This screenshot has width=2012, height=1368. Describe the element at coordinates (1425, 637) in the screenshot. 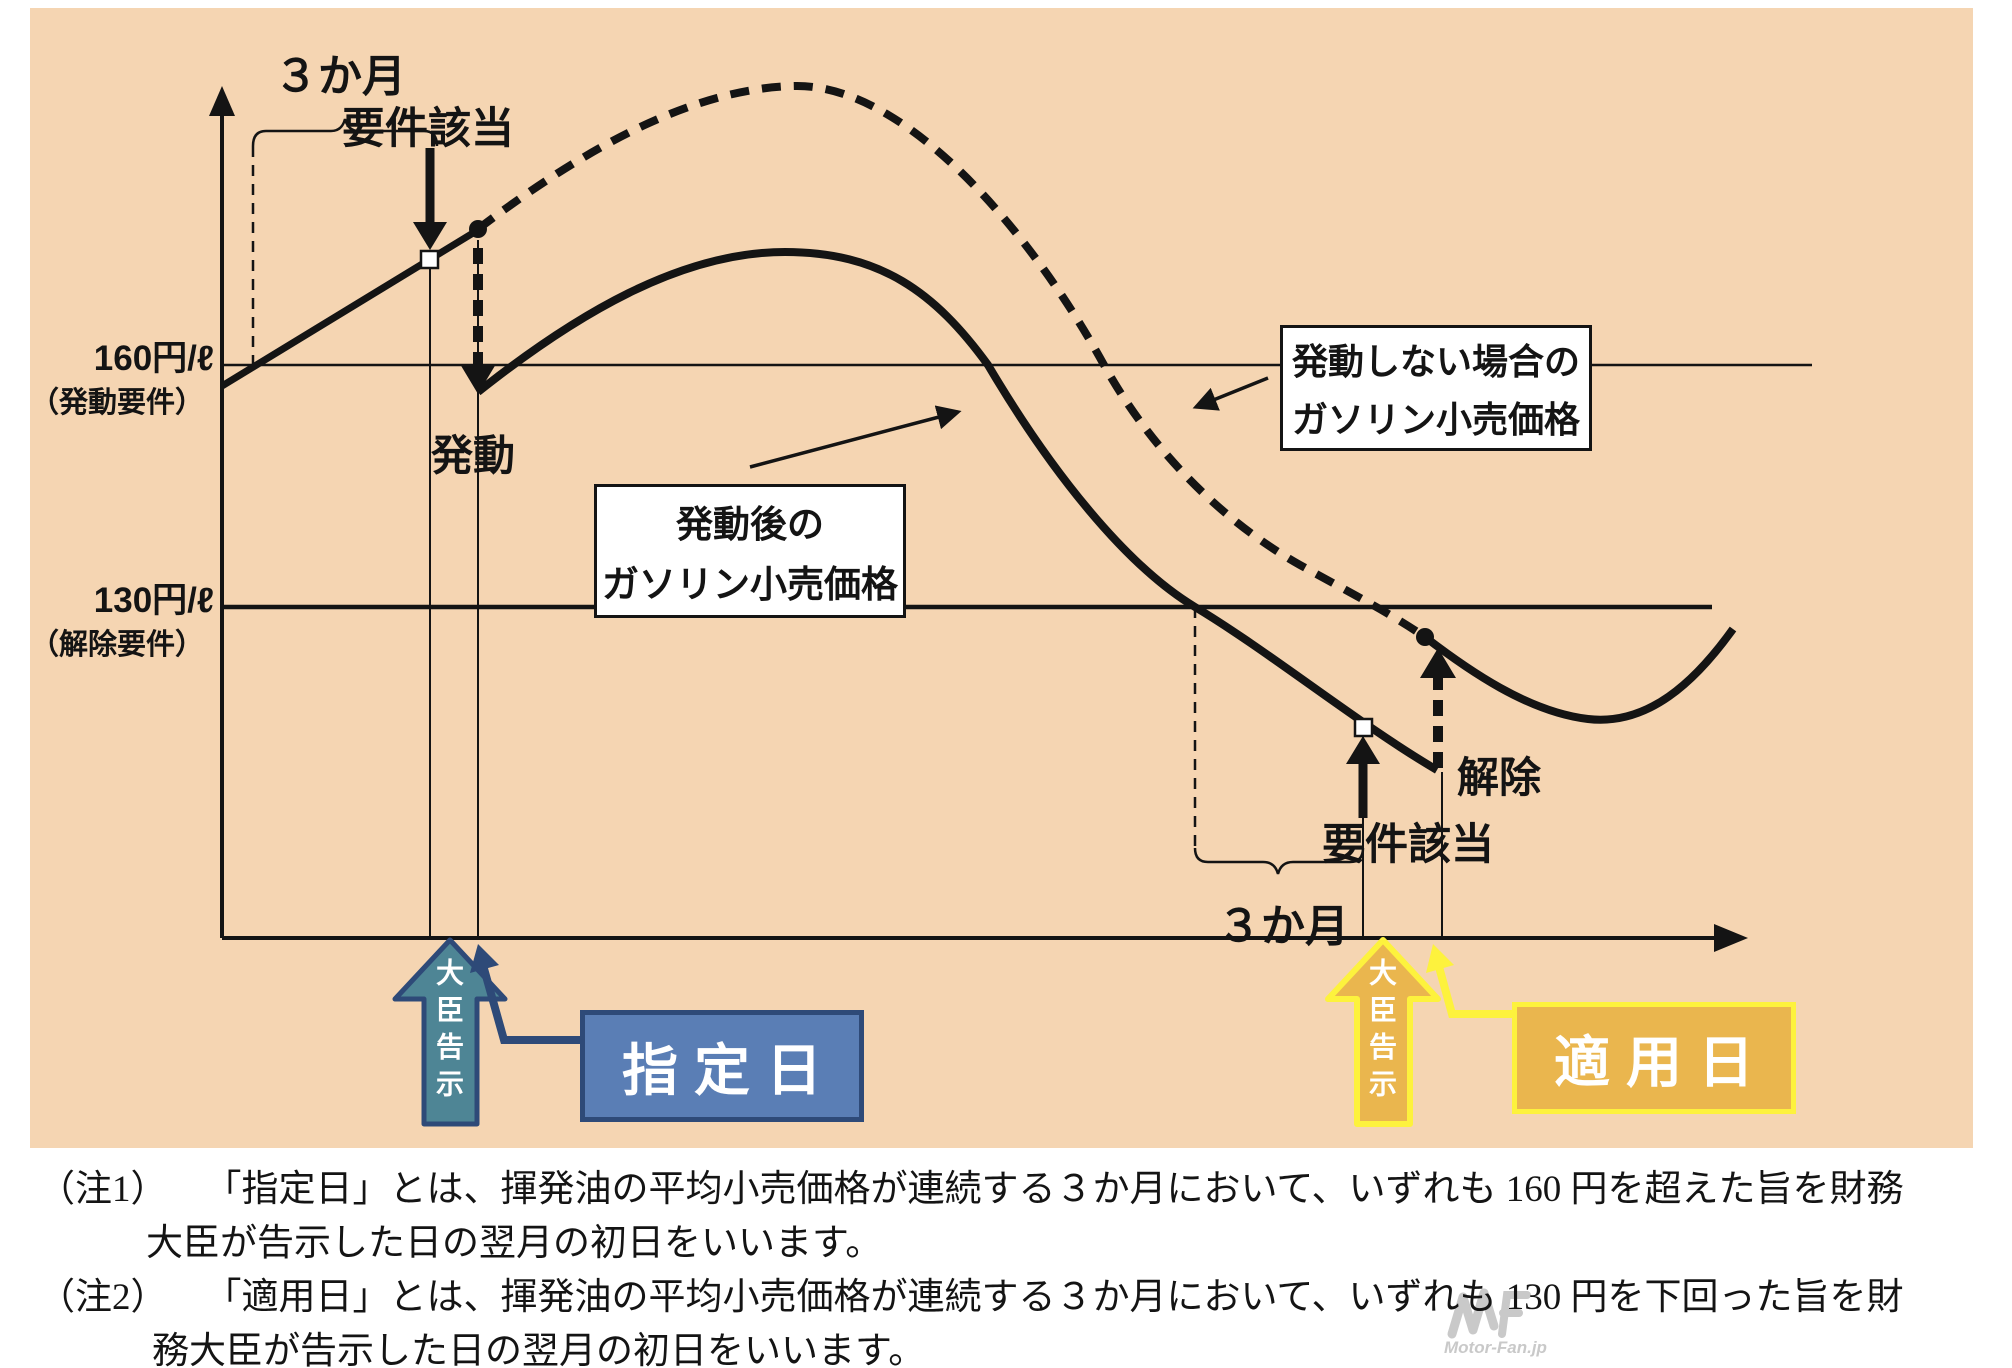

I see `release-dot` at that location.